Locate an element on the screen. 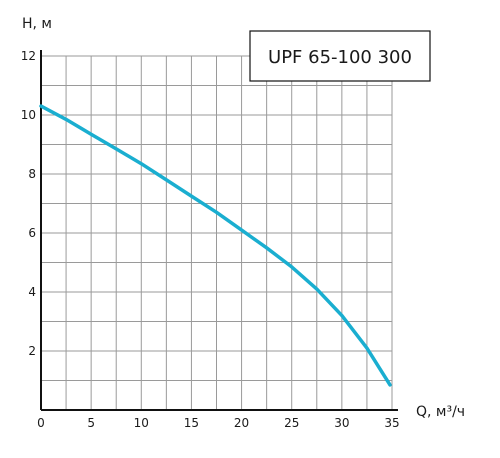  y-tick-label: 10 is located at coordinates (28, 115).